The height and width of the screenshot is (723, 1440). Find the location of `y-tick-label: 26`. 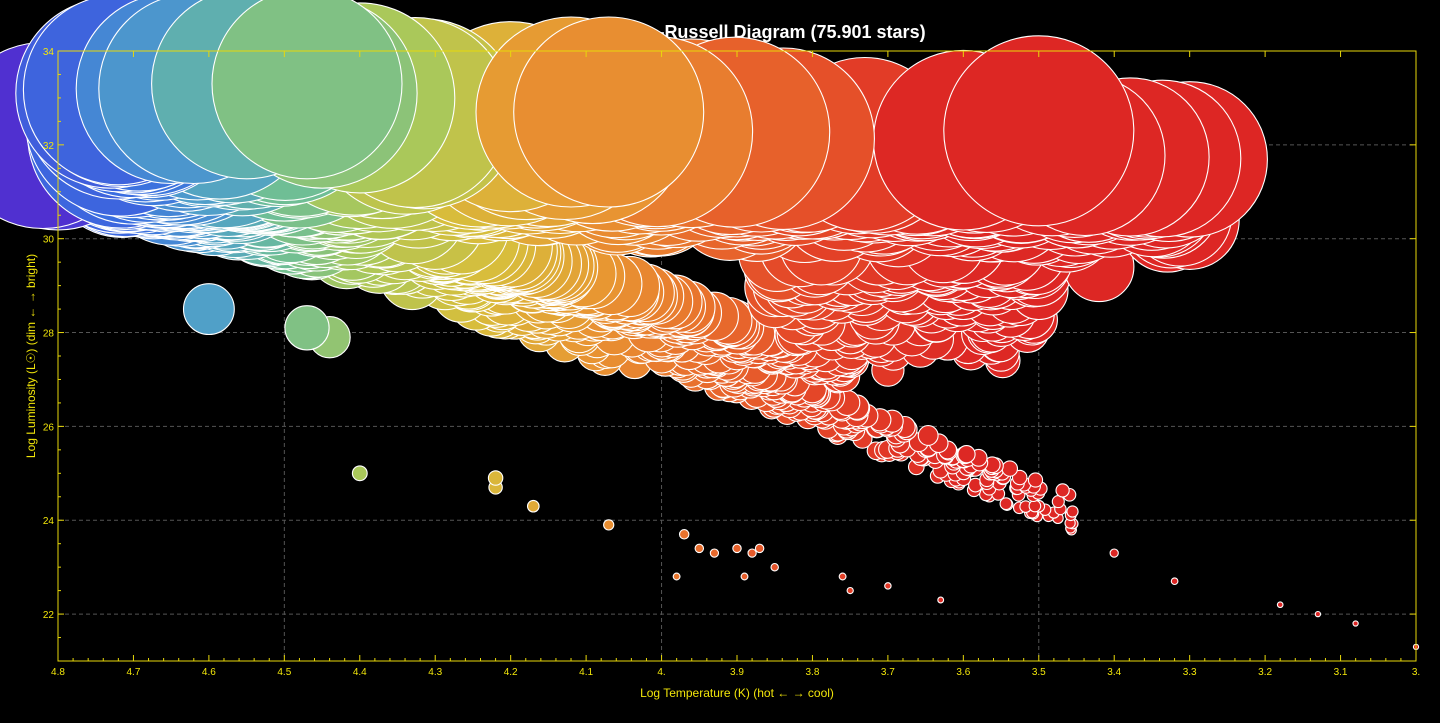

y-tick-label: 26 is located at coordinates (49, 427).